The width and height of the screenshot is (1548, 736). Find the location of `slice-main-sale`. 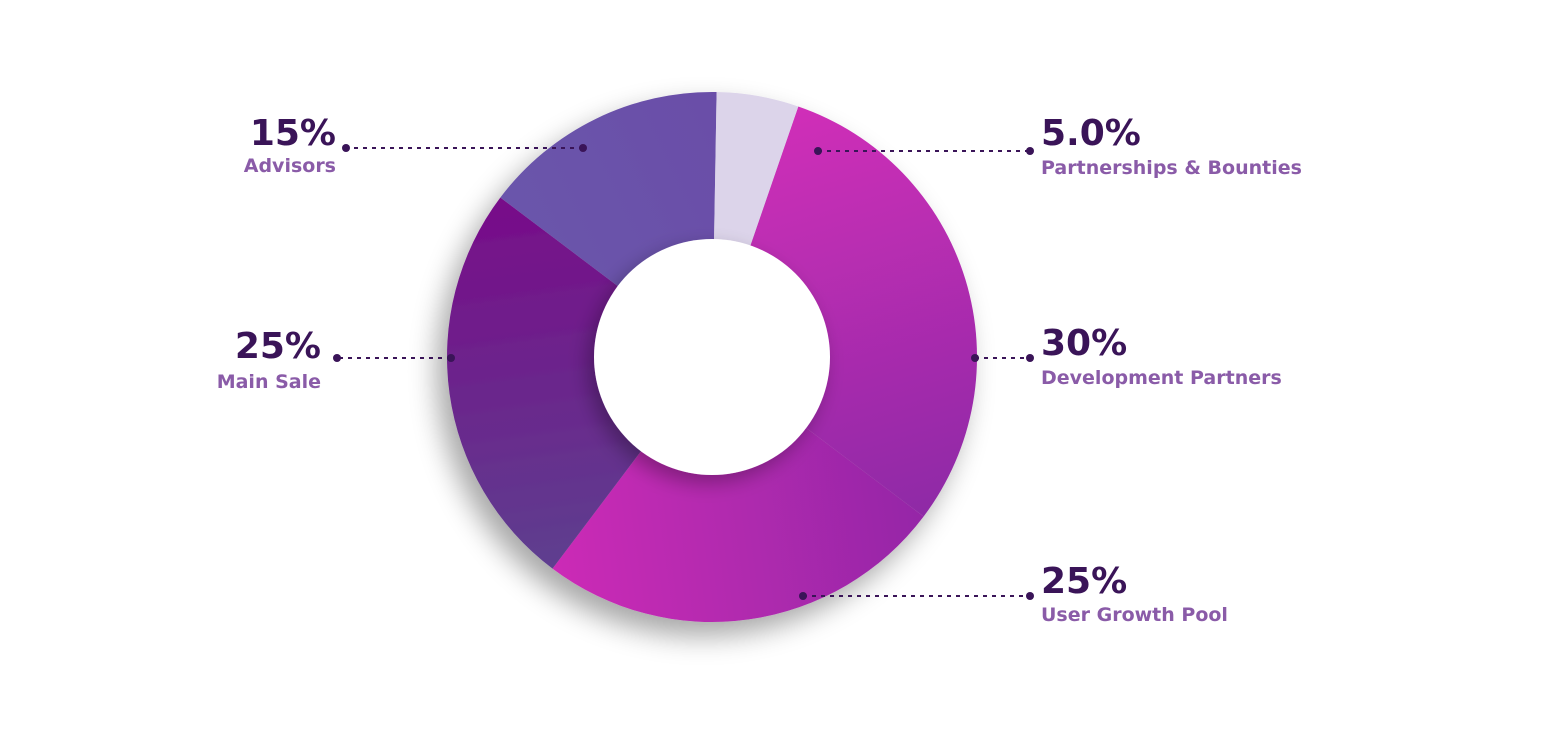

slice-main-sale is located at coordinates (545, 383).